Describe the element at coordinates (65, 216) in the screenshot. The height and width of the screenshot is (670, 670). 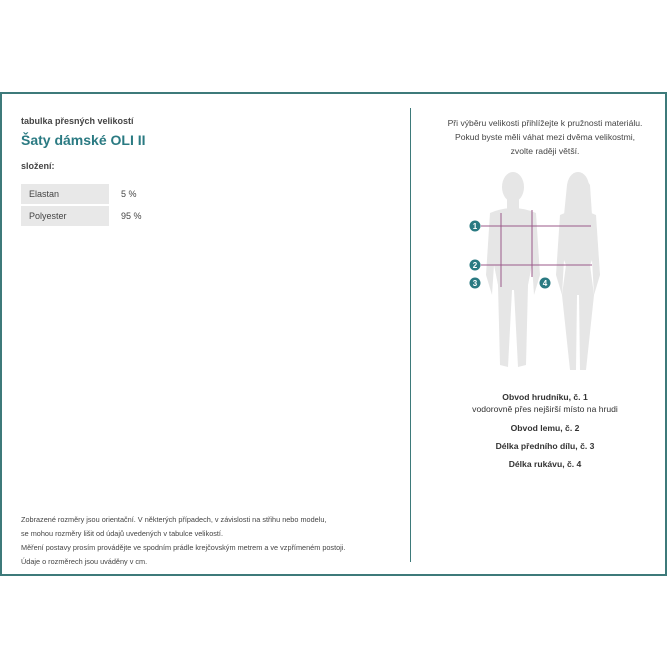
I see `material: Polyester` at that location.